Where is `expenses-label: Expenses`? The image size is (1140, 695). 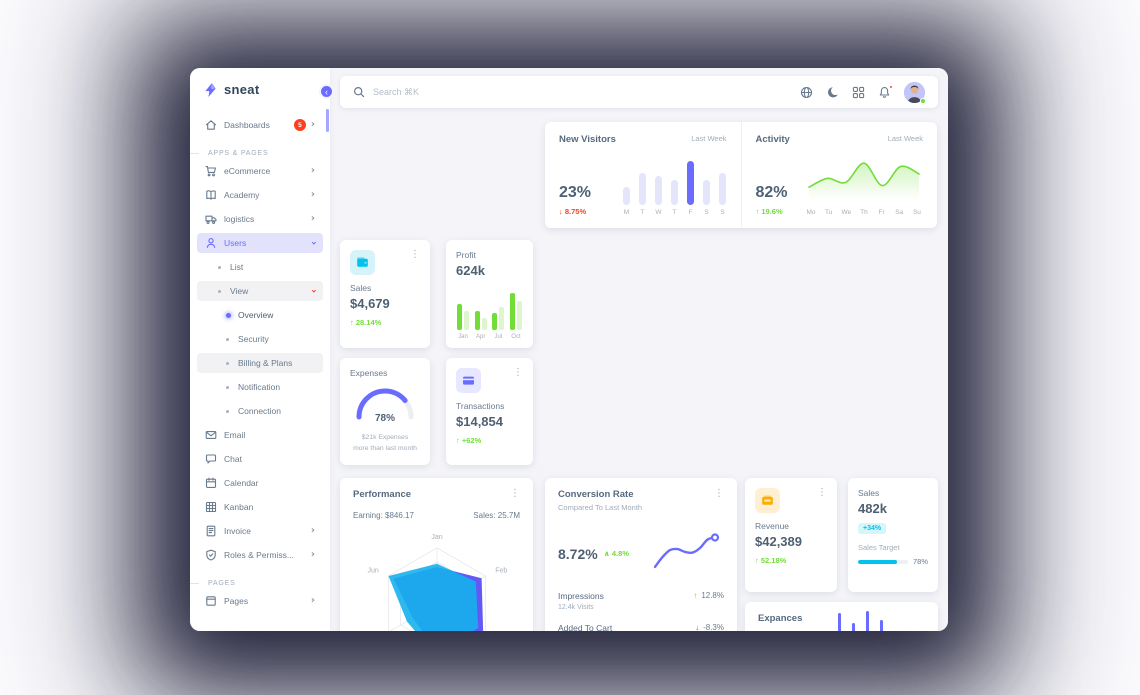
expenses-label: Expenses is located at coordinates (369, 373).